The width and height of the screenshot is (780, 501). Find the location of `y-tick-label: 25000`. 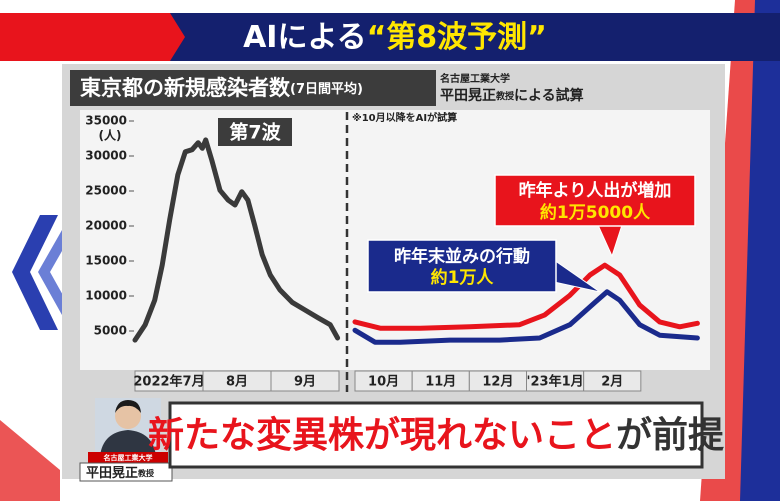

y-tick-label: 25000 is located at coordinates (106, 191).